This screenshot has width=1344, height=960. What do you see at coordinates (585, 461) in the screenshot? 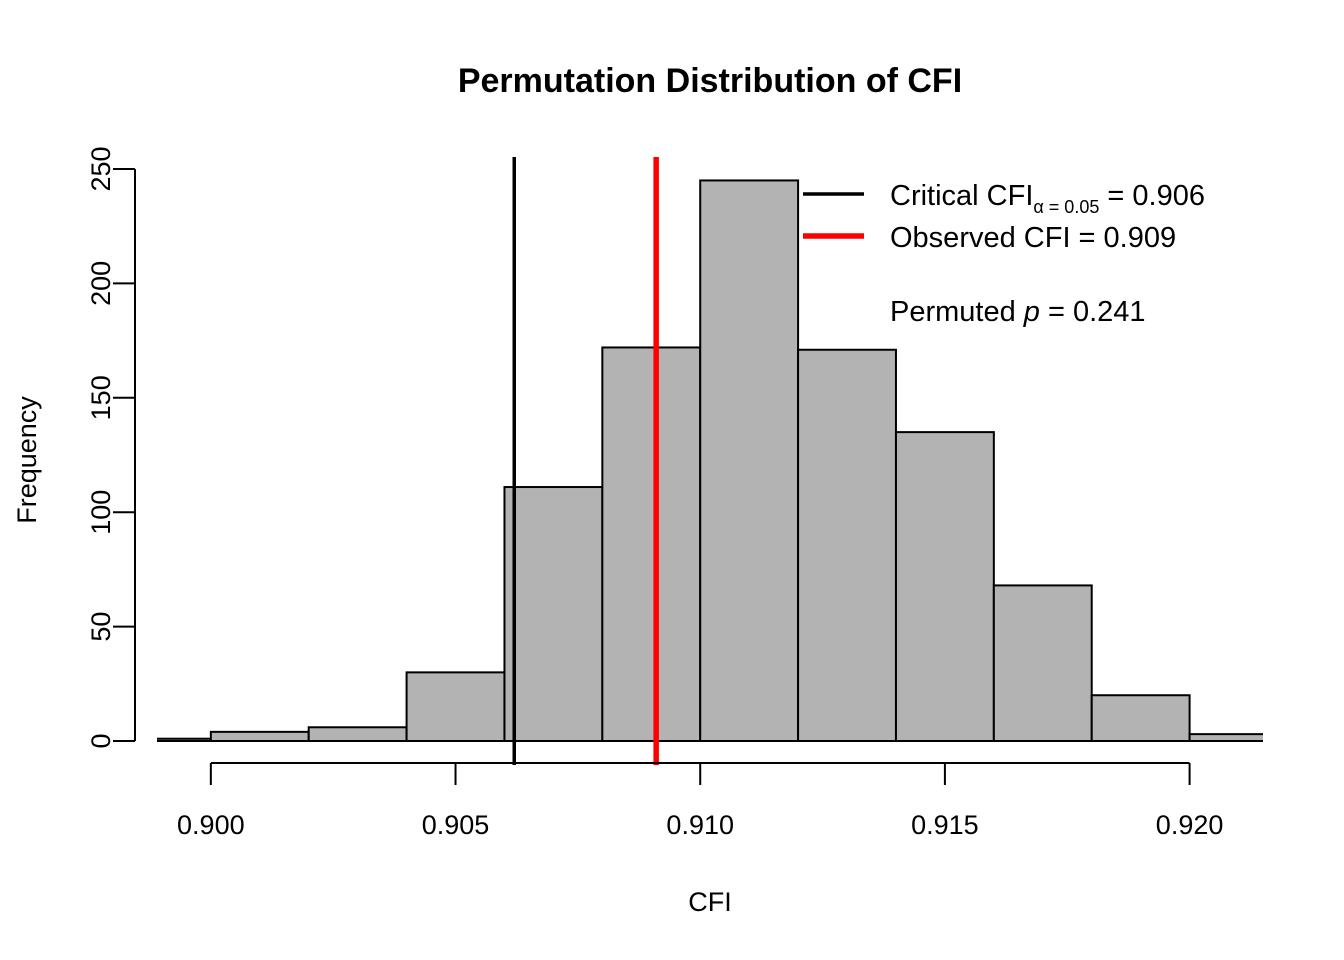
I see `reference-lines` at bounding box center [585, 461].